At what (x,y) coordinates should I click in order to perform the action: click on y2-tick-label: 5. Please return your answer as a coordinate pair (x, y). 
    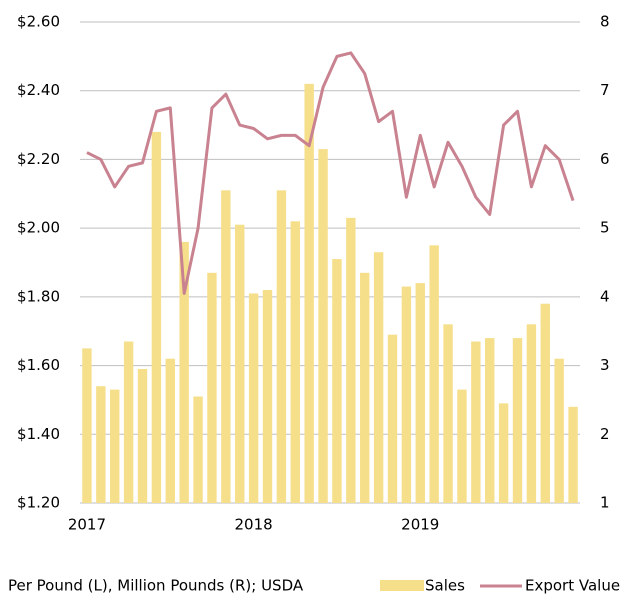
    Looking at the image, I should click on (605, 228).